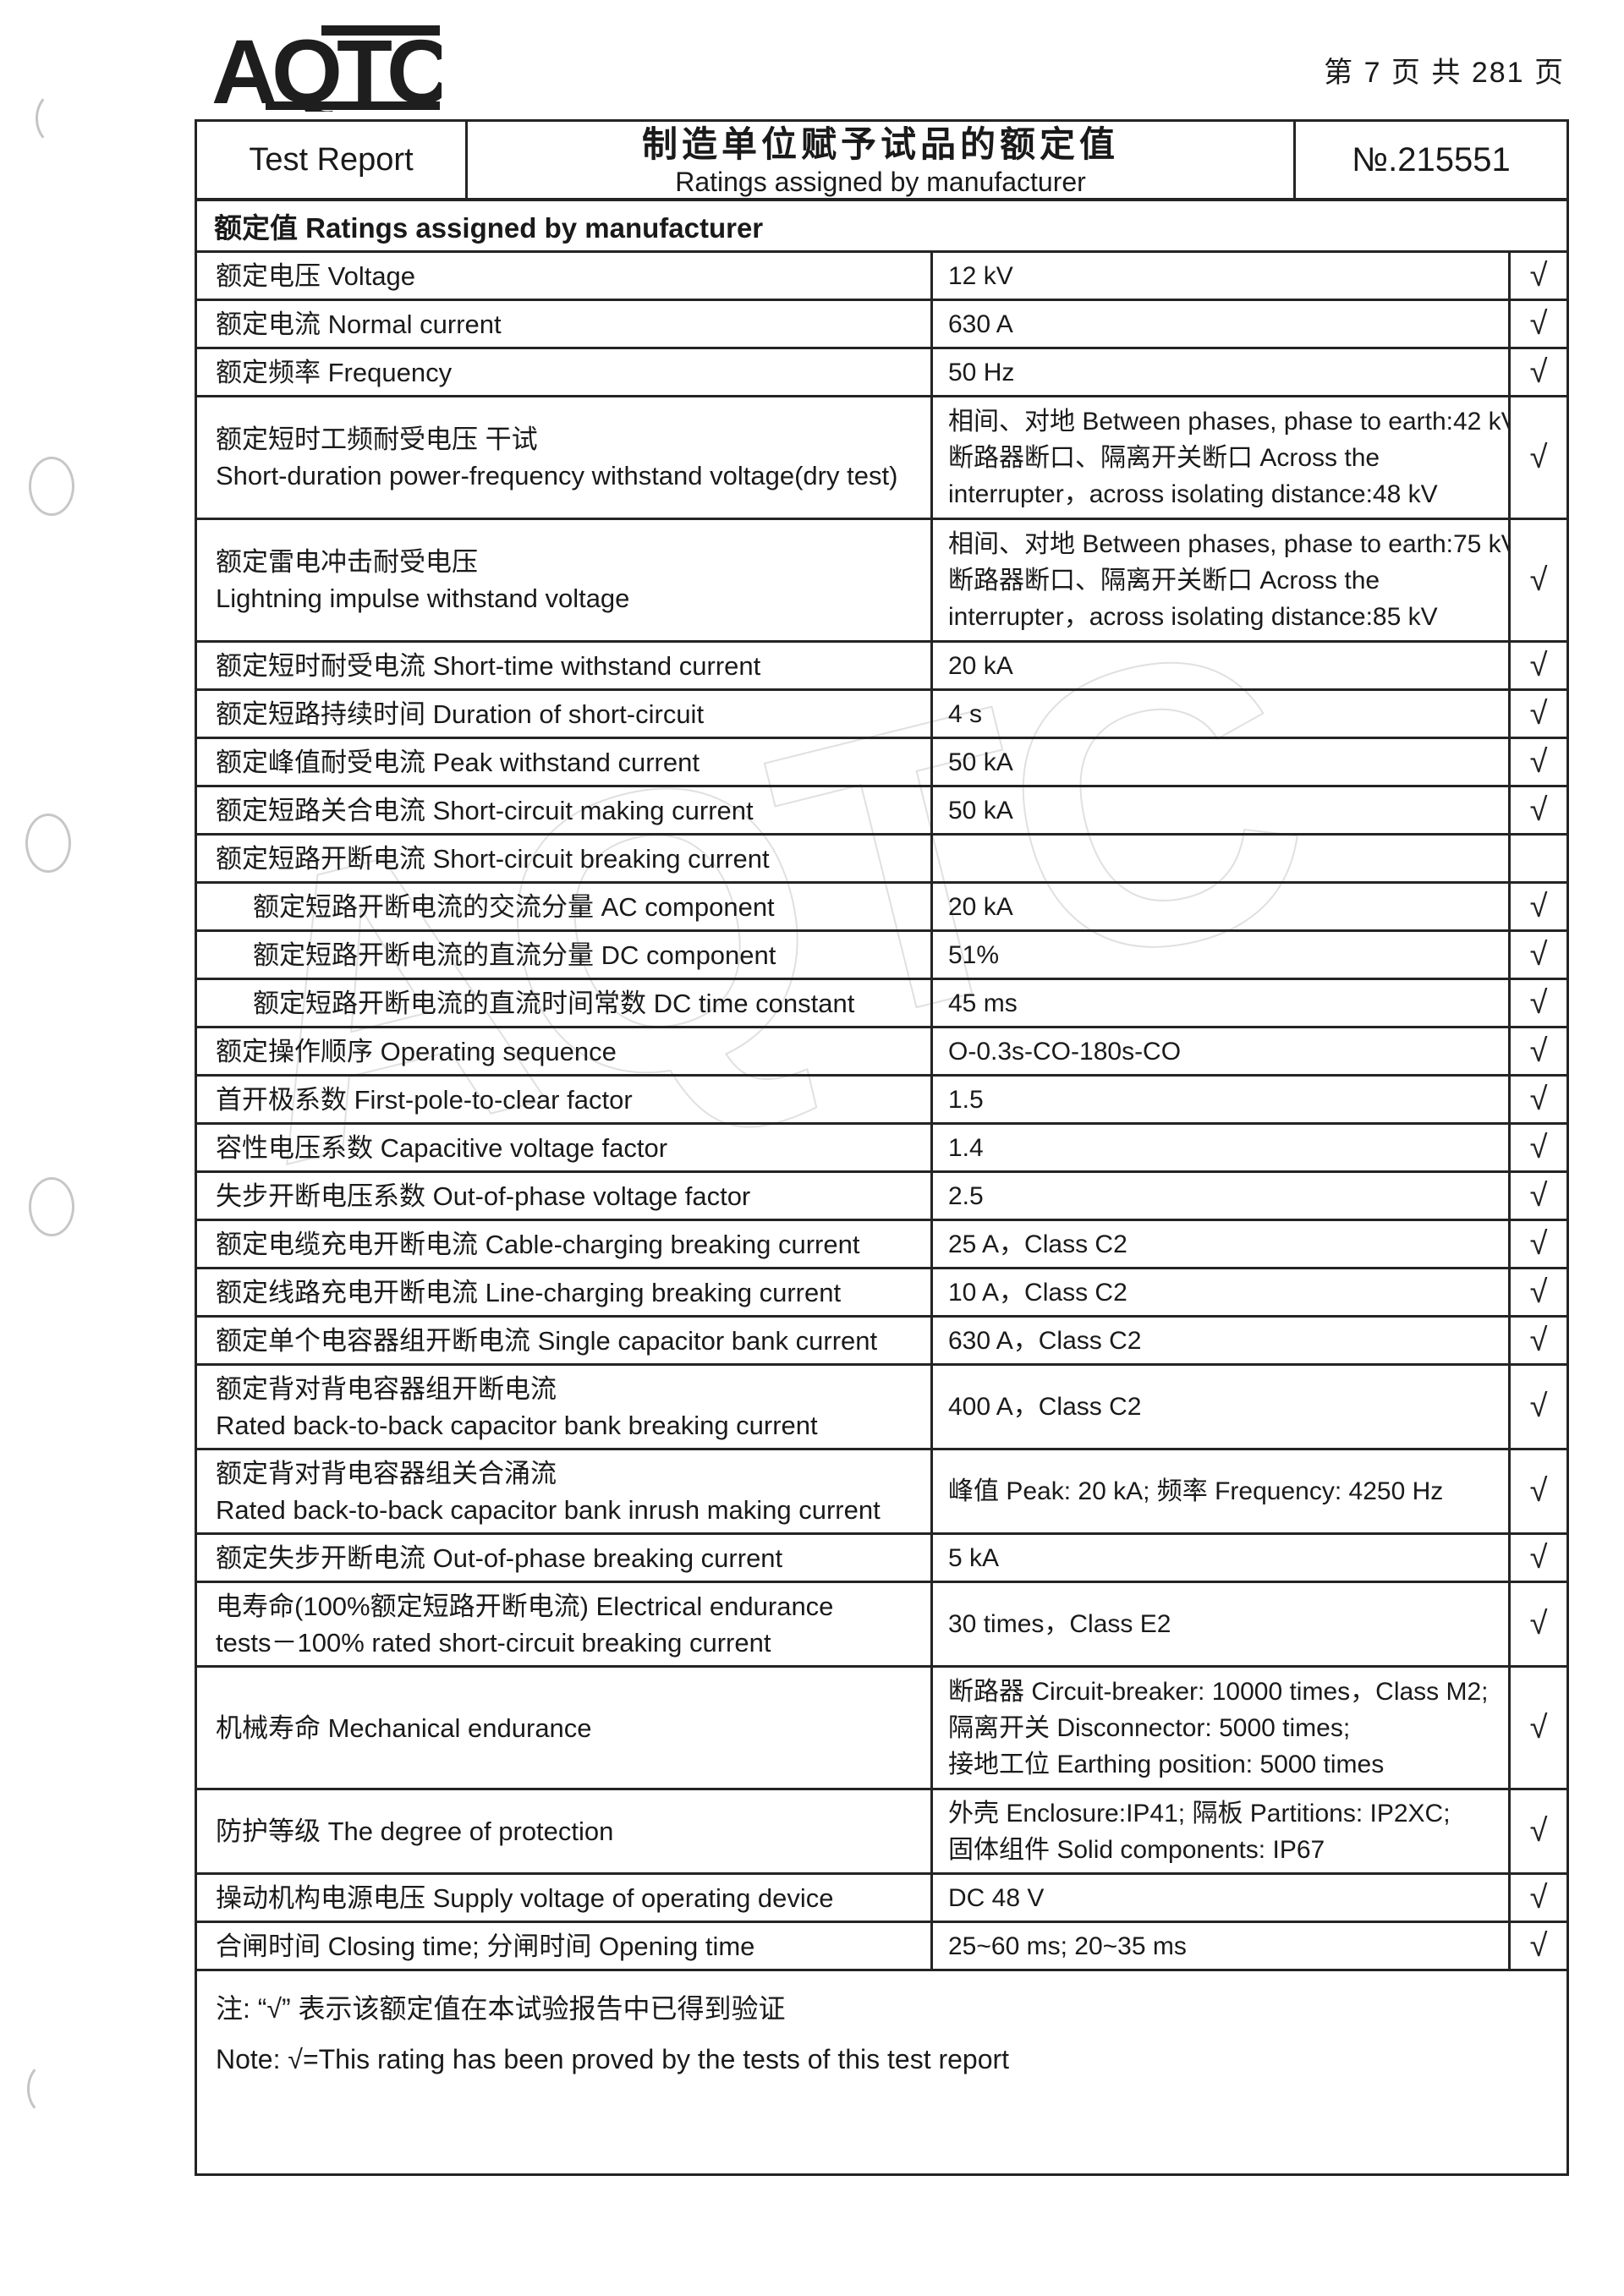  What do you see at coordinates (386, 1388) in the screenshot?
I see `label-line: 额定背对背电容器组开断电流` at bounding box center [386, 1388].